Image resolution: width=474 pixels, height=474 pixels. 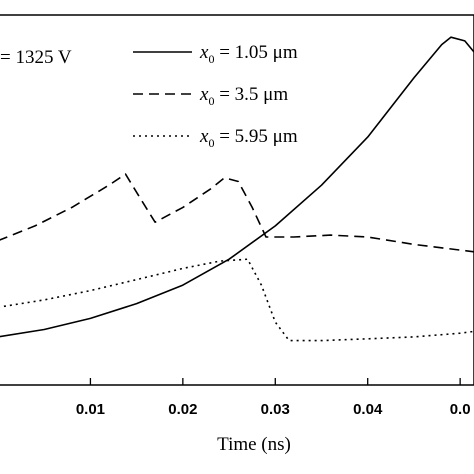 I want to click on x-tick-label: 0.0, so click(x=460, y=409).